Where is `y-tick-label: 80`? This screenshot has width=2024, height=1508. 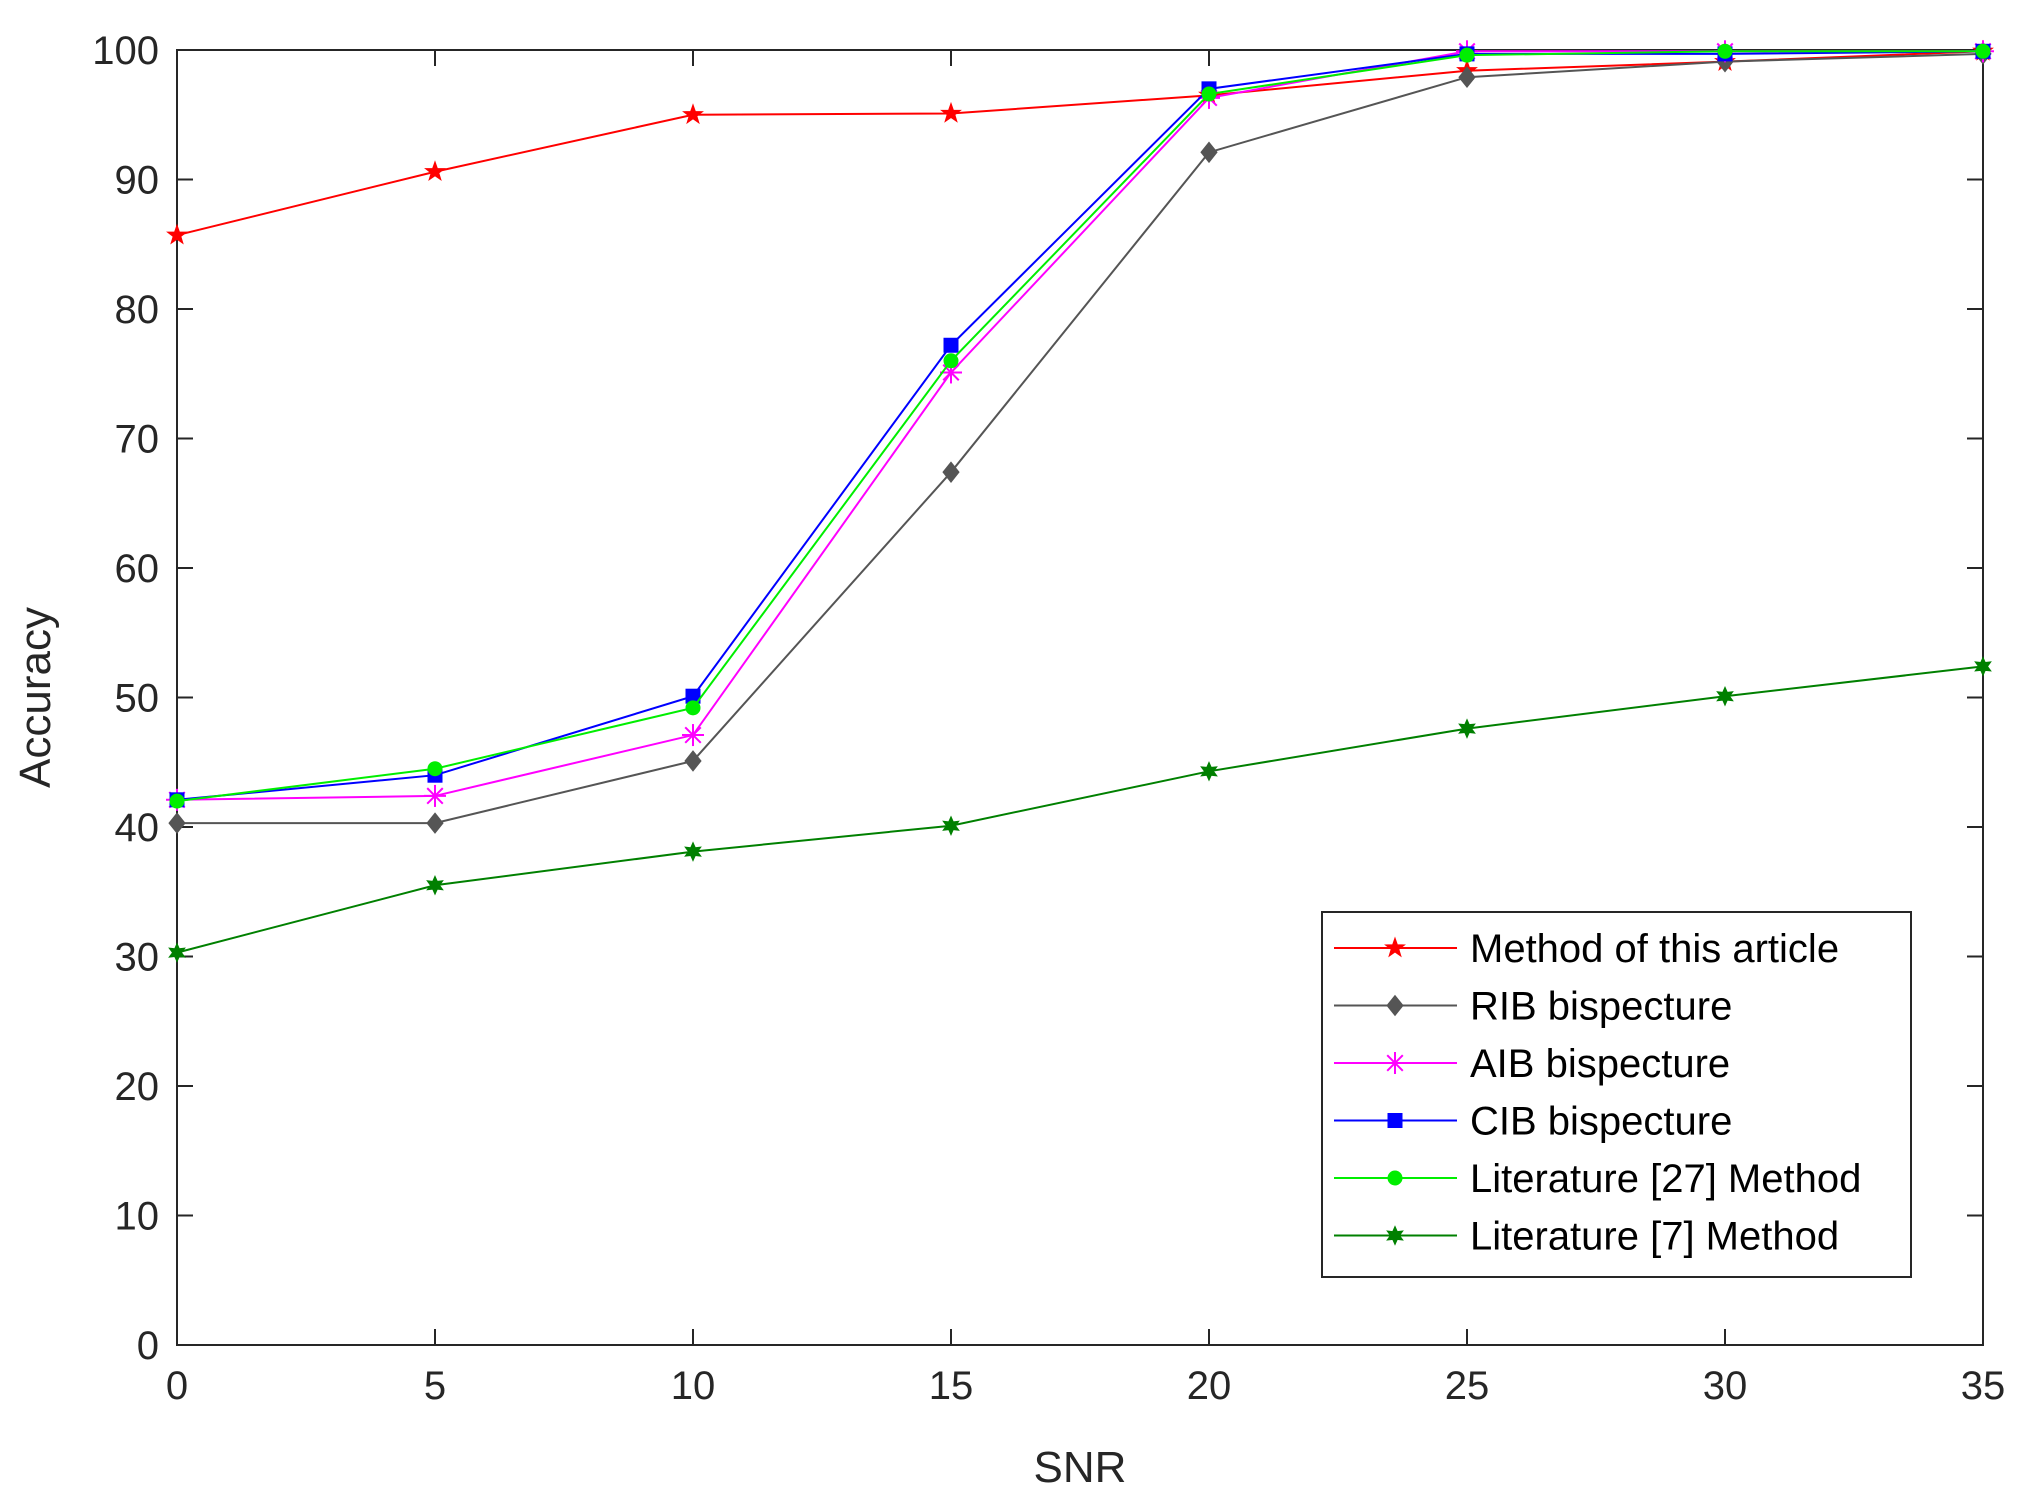 y-tick-label: 80 is located at coordinates (137, 310).